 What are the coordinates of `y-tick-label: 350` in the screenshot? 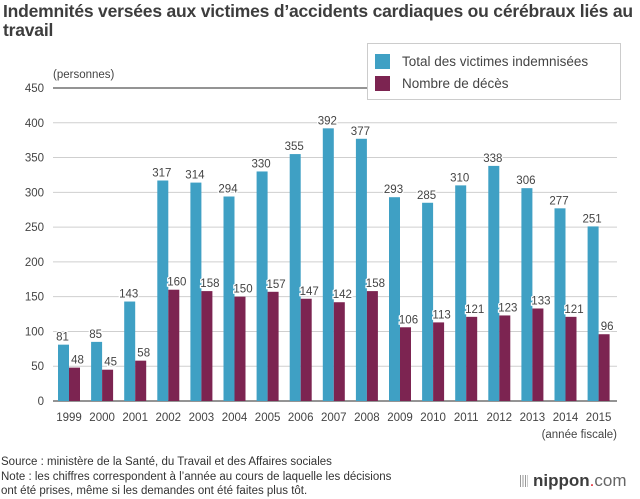 It's located at (34, 159).